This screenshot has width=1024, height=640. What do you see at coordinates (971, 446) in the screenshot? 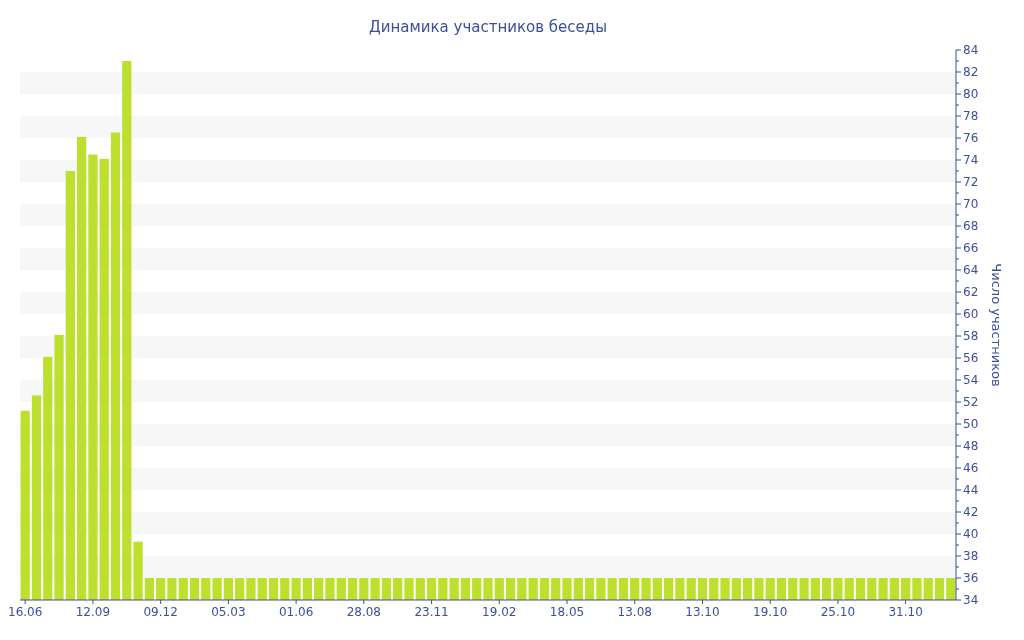
I see `y-tick-label: 48` at bounding box center [971, 446].